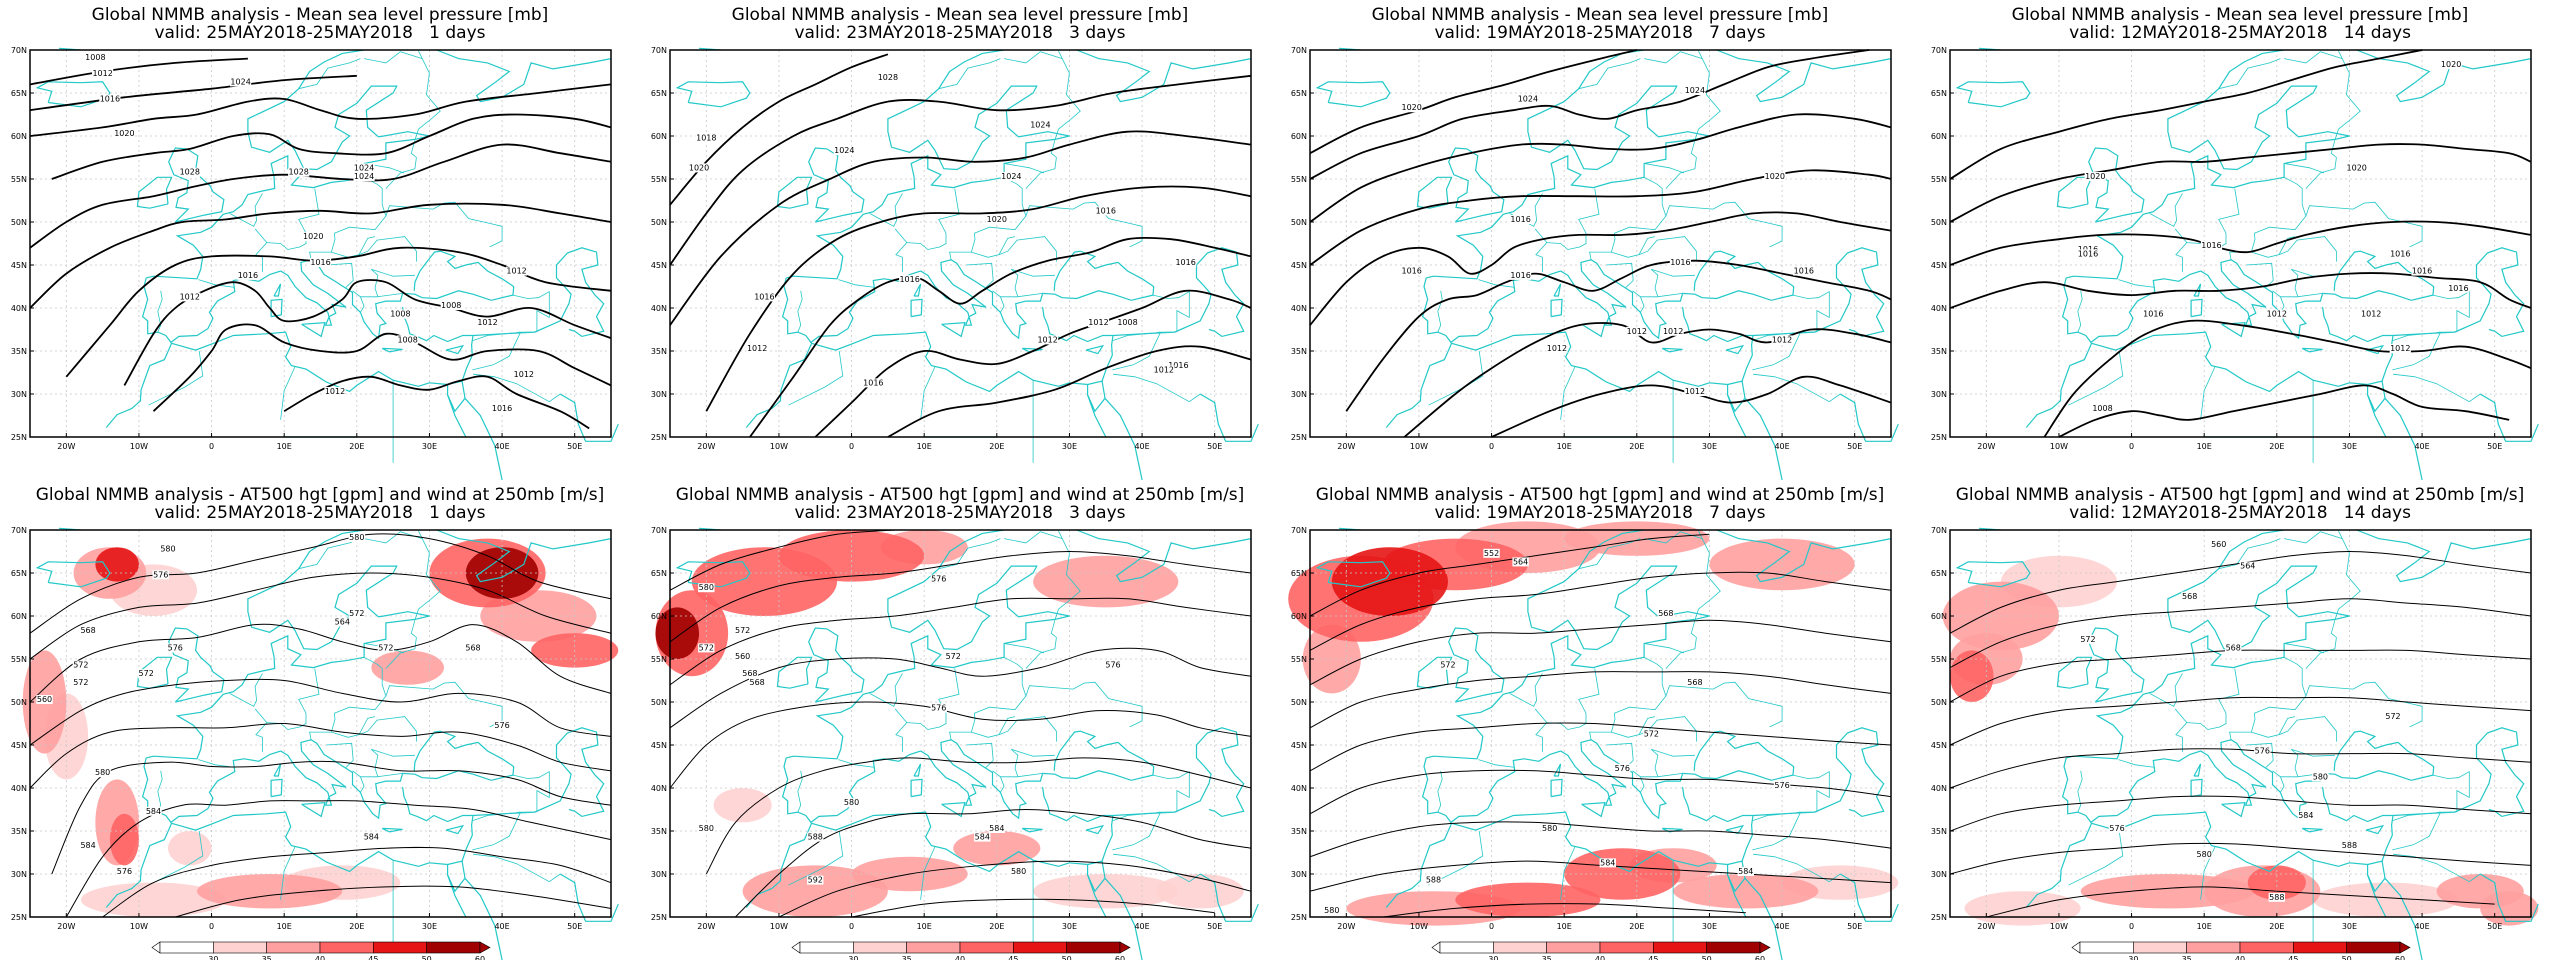 The image size is (2560, 960). I want to click on lon-label: 20E, so click(2276, 446).